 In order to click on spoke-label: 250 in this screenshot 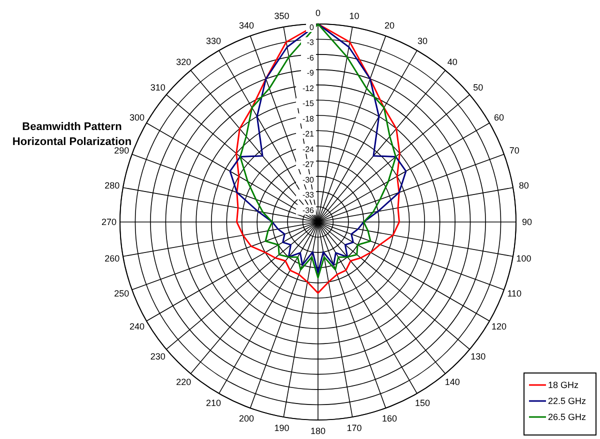, I will do `click(122, 293)`.